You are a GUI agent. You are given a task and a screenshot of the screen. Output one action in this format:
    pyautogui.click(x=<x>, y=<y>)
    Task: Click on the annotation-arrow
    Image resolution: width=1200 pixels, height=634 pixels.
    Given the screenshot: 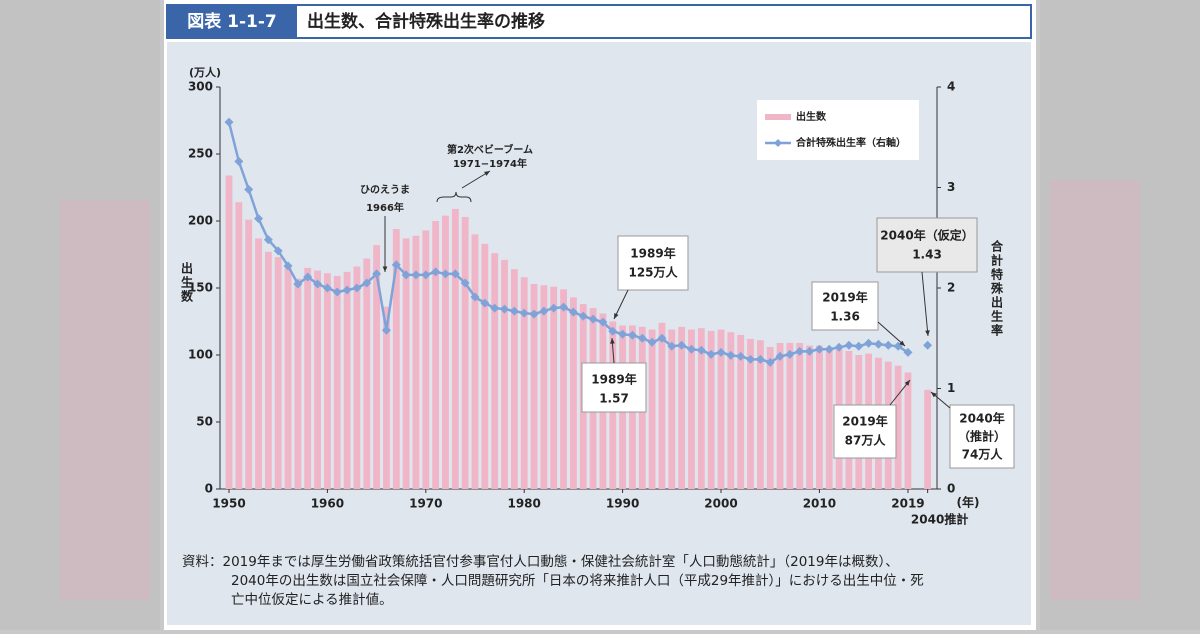 What is the action you would take?
    pyautogui.click(x=891, y=334)
    